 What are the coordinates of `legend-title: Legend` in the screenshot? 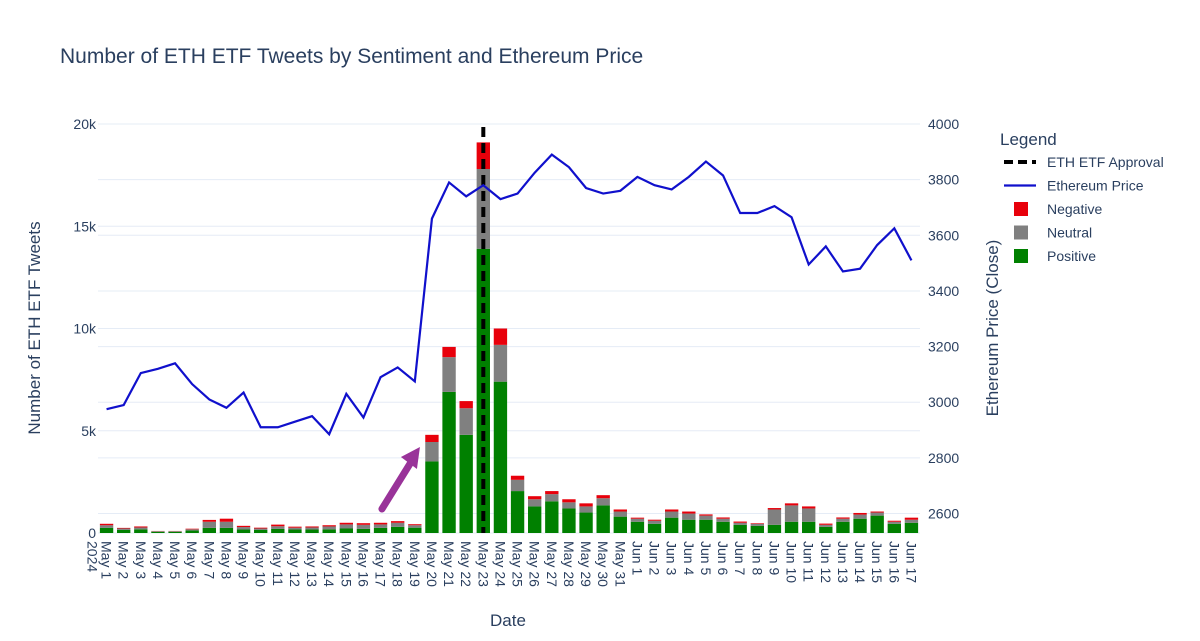 It's located at (1028, 139).